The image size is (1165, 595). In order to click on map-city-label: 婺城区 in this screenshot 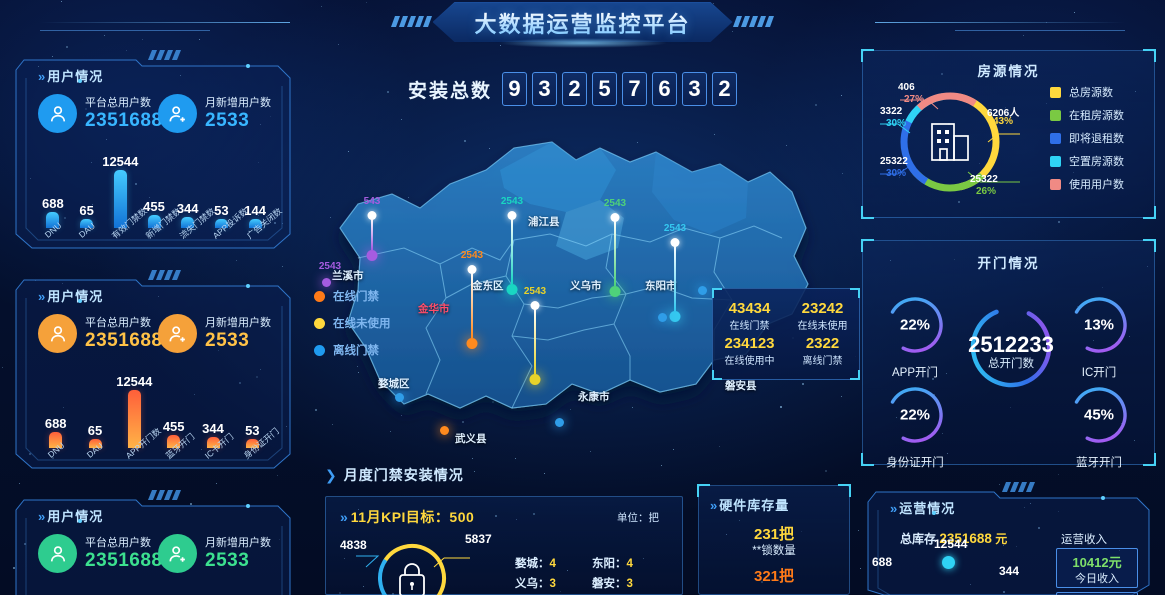, I will do `click(394, 384)`.